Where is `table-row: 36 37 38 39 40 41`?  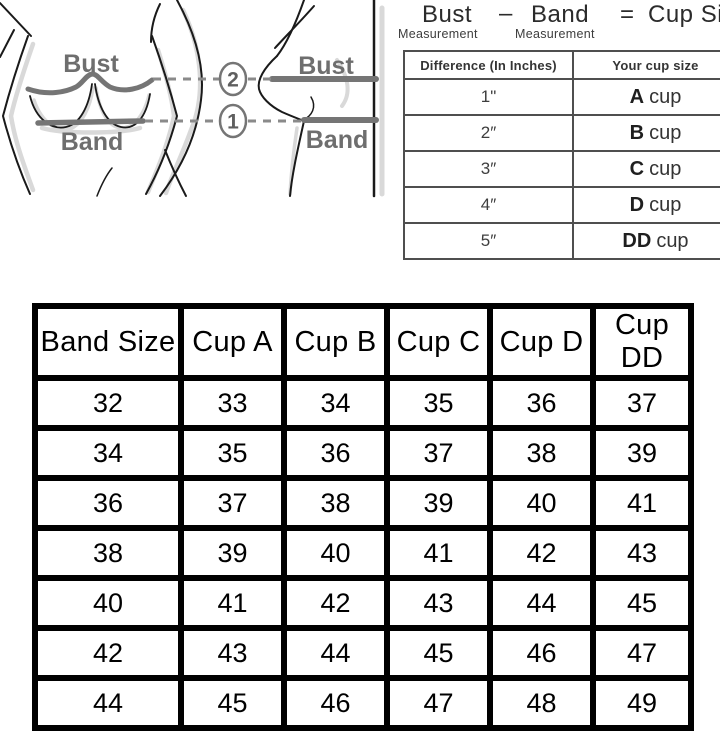
table-row: 36 37 38 39 40 41 is located at coordinates (363, 503).